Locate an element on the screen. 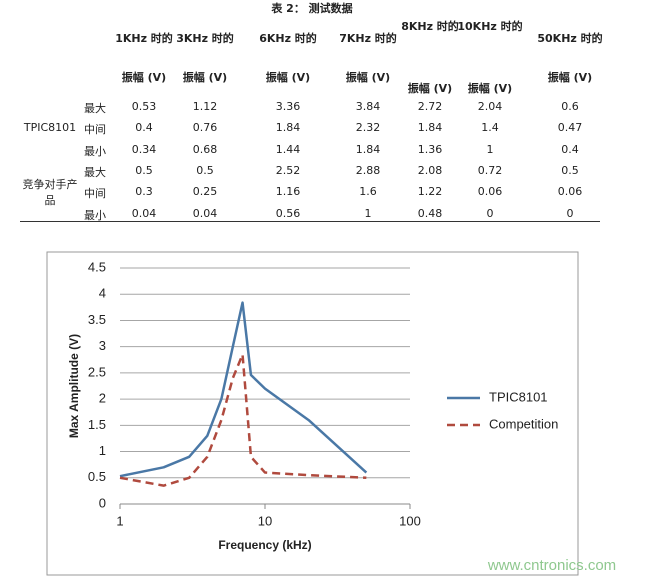  cell: 2.88 is located at coordinates (368, 170).